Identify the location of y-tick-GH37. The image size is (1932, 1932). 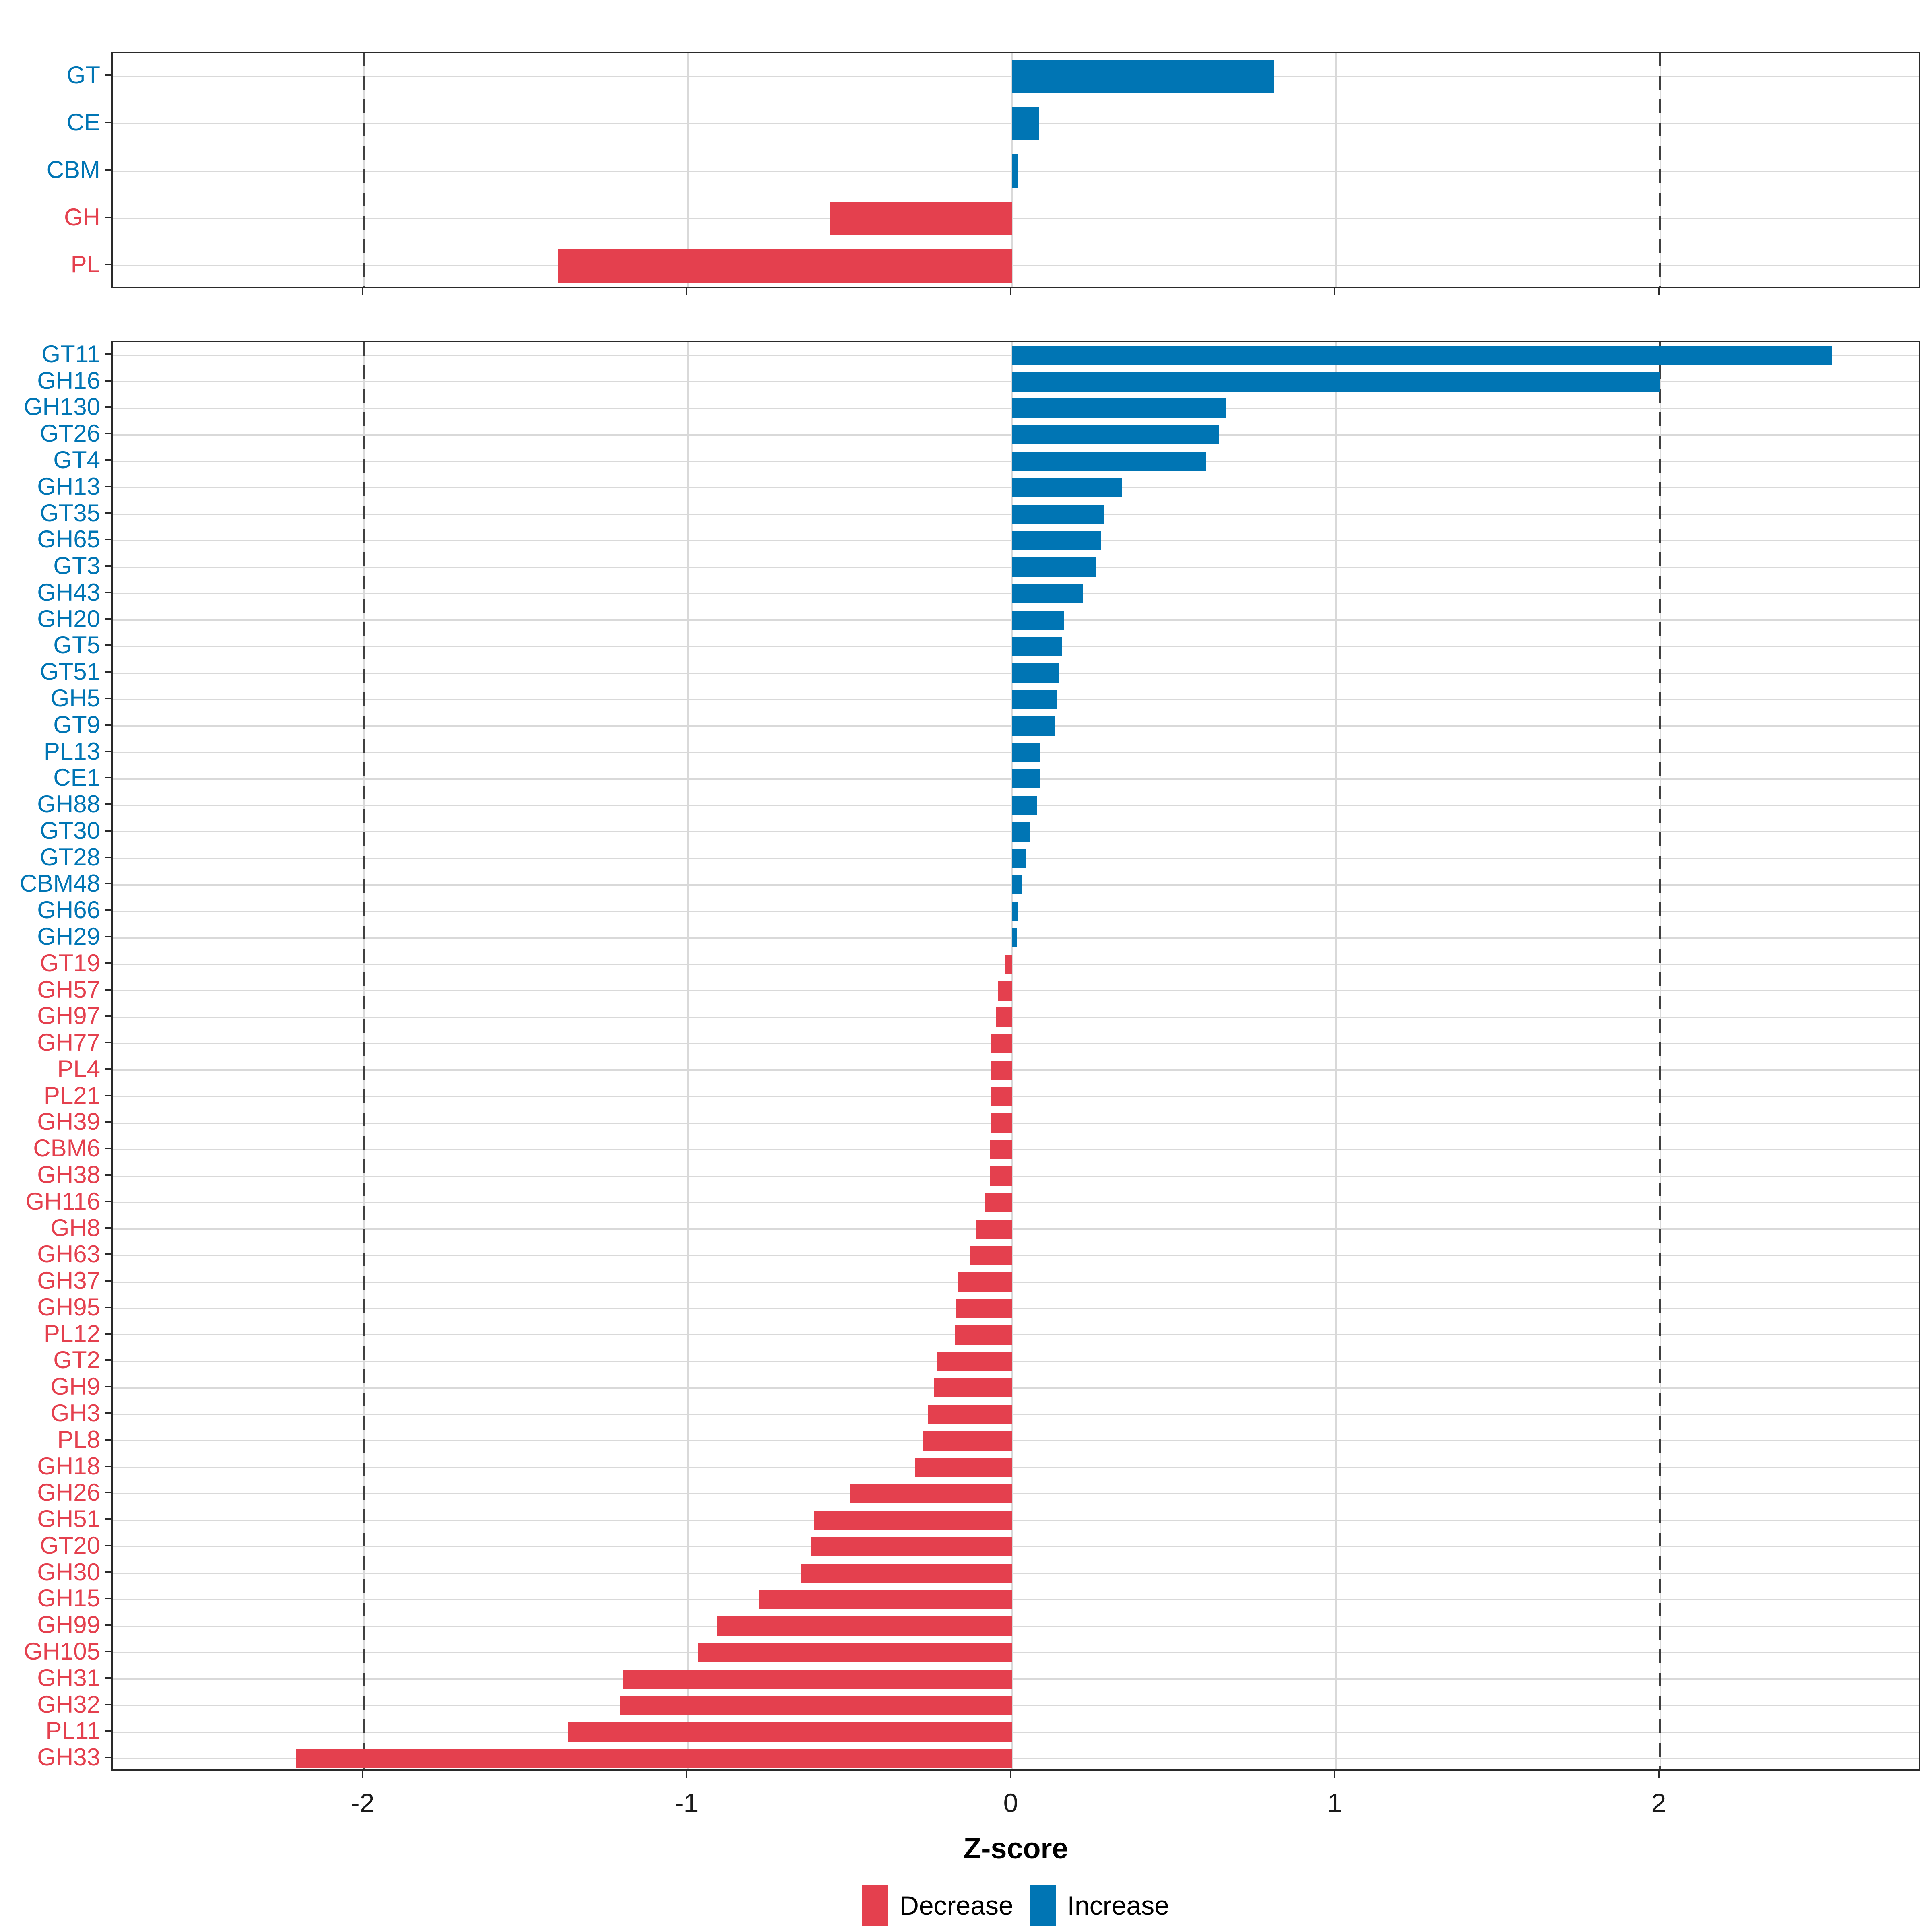
(108, 1281).